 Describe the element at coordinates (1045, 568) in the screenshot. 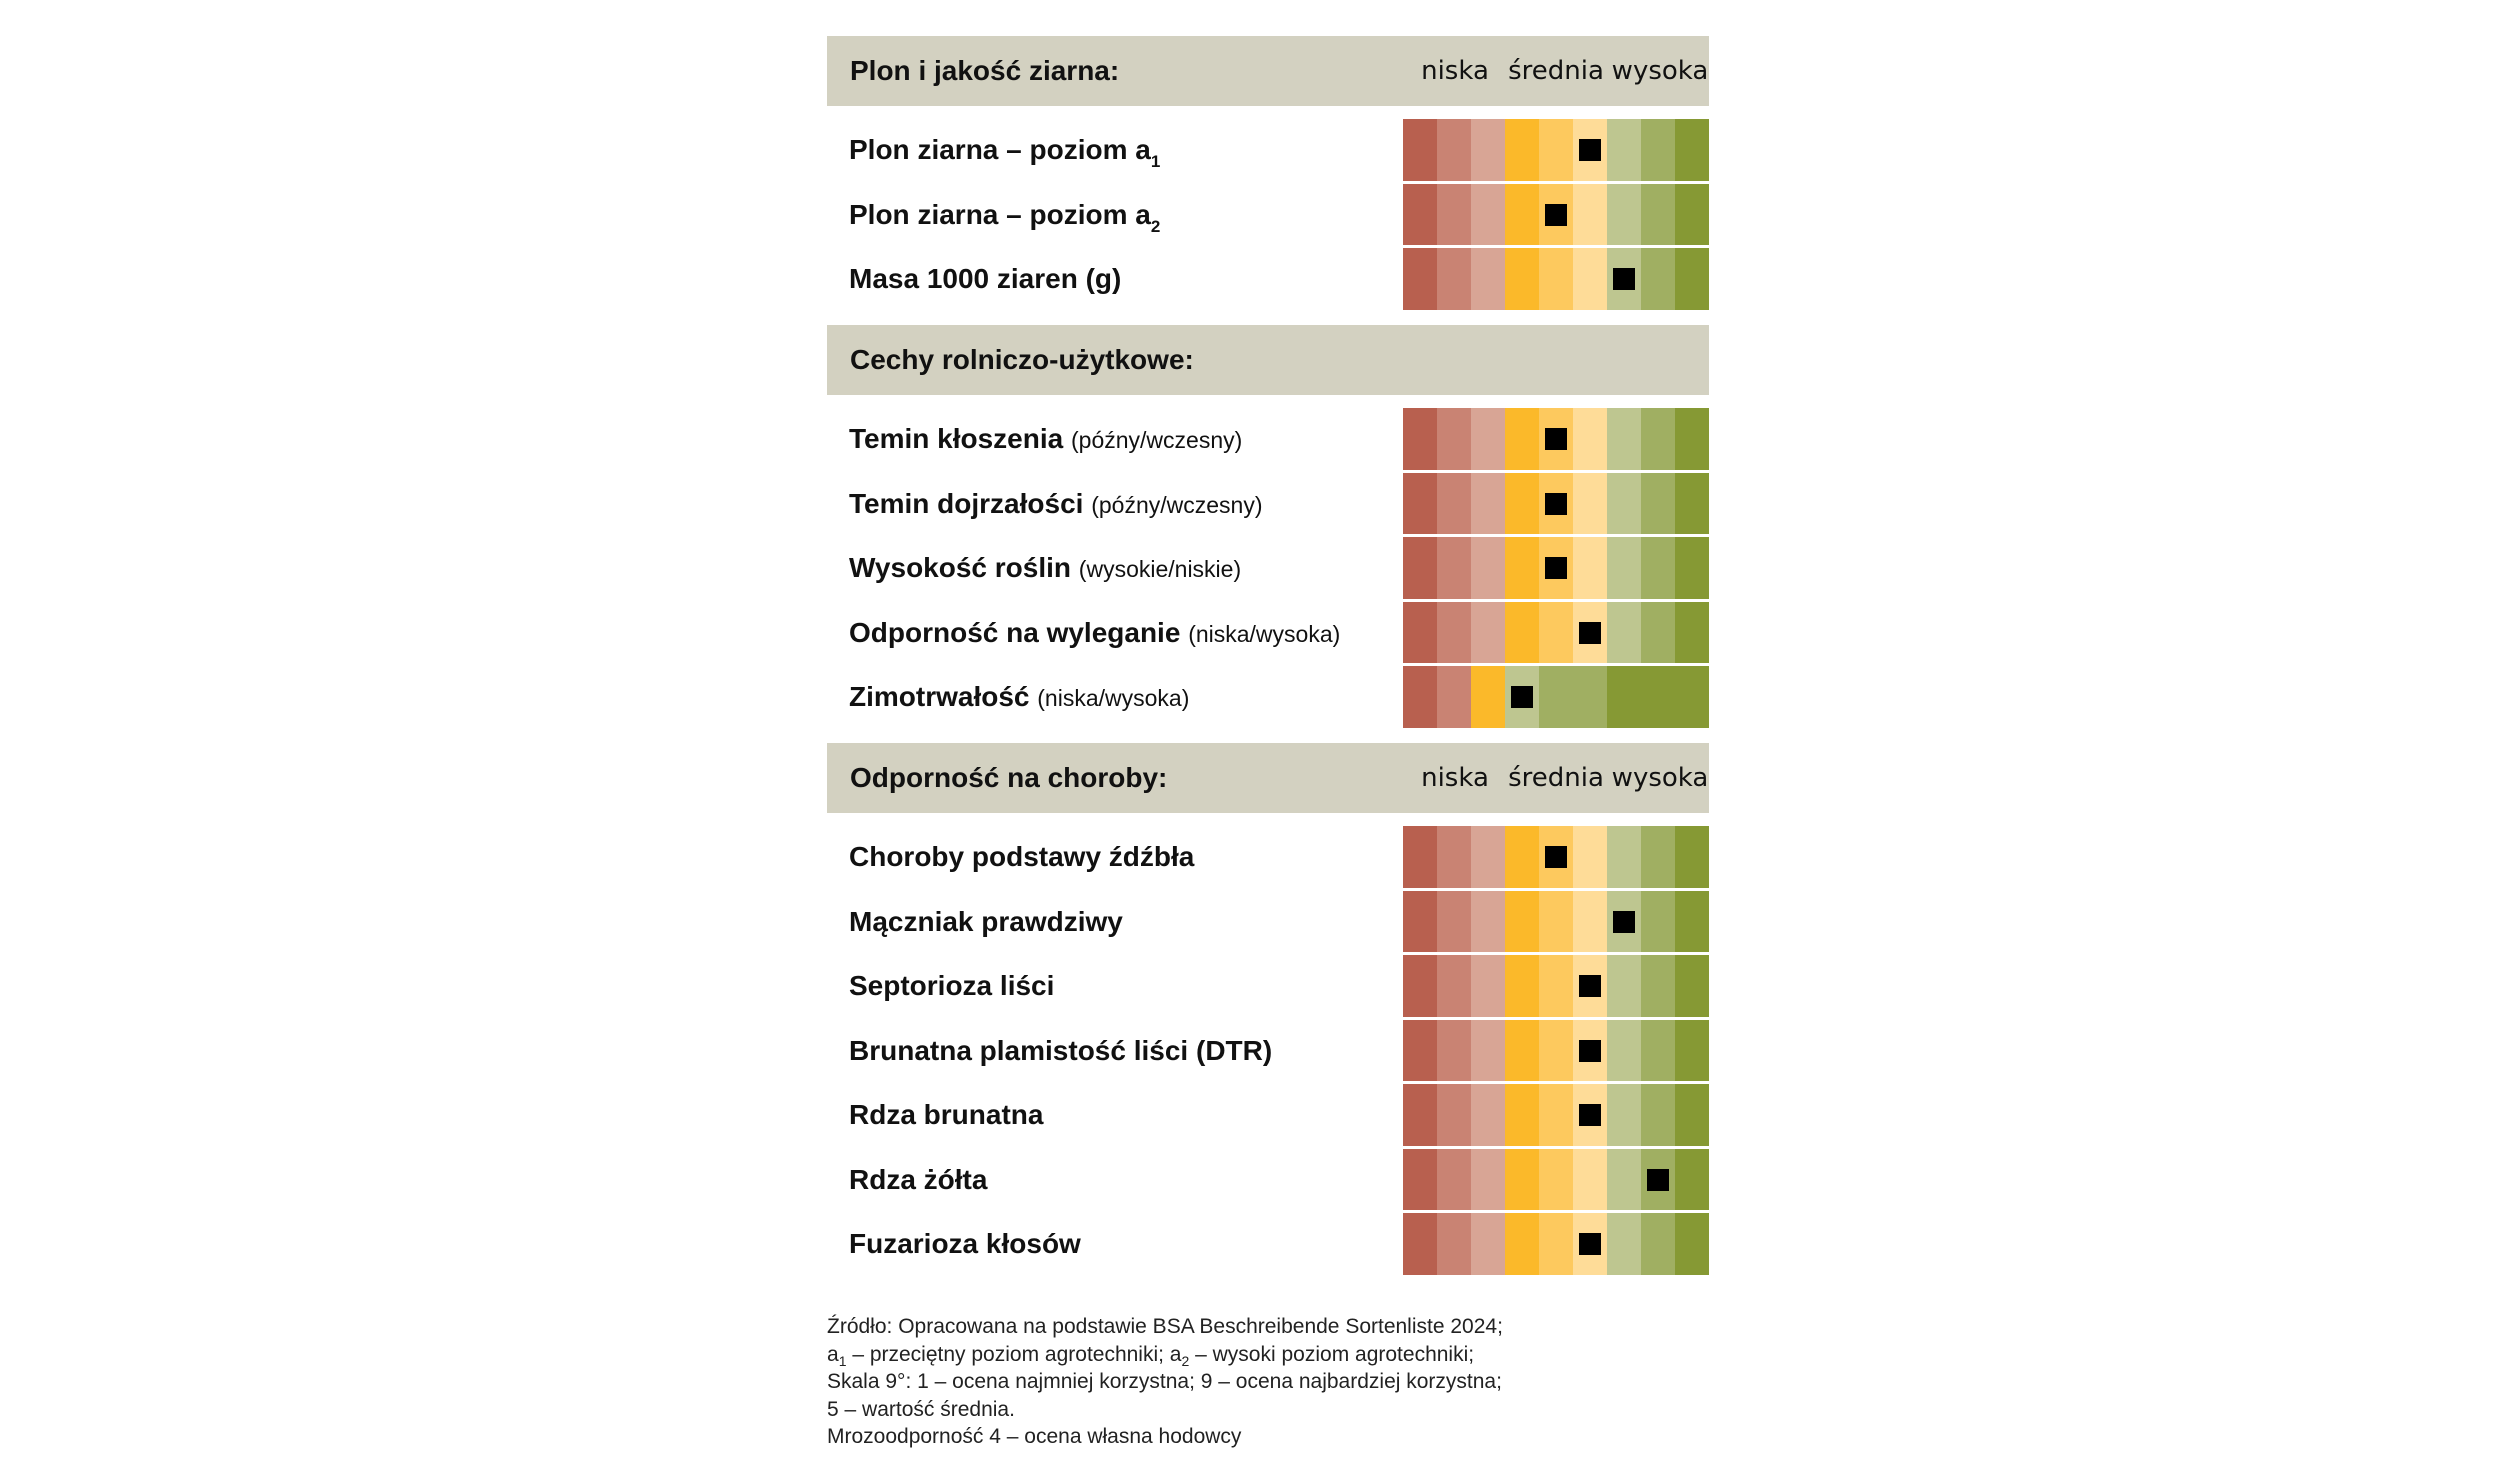

I see `row-label: Wysokość roślin (wysokie/niskie)` at that location.